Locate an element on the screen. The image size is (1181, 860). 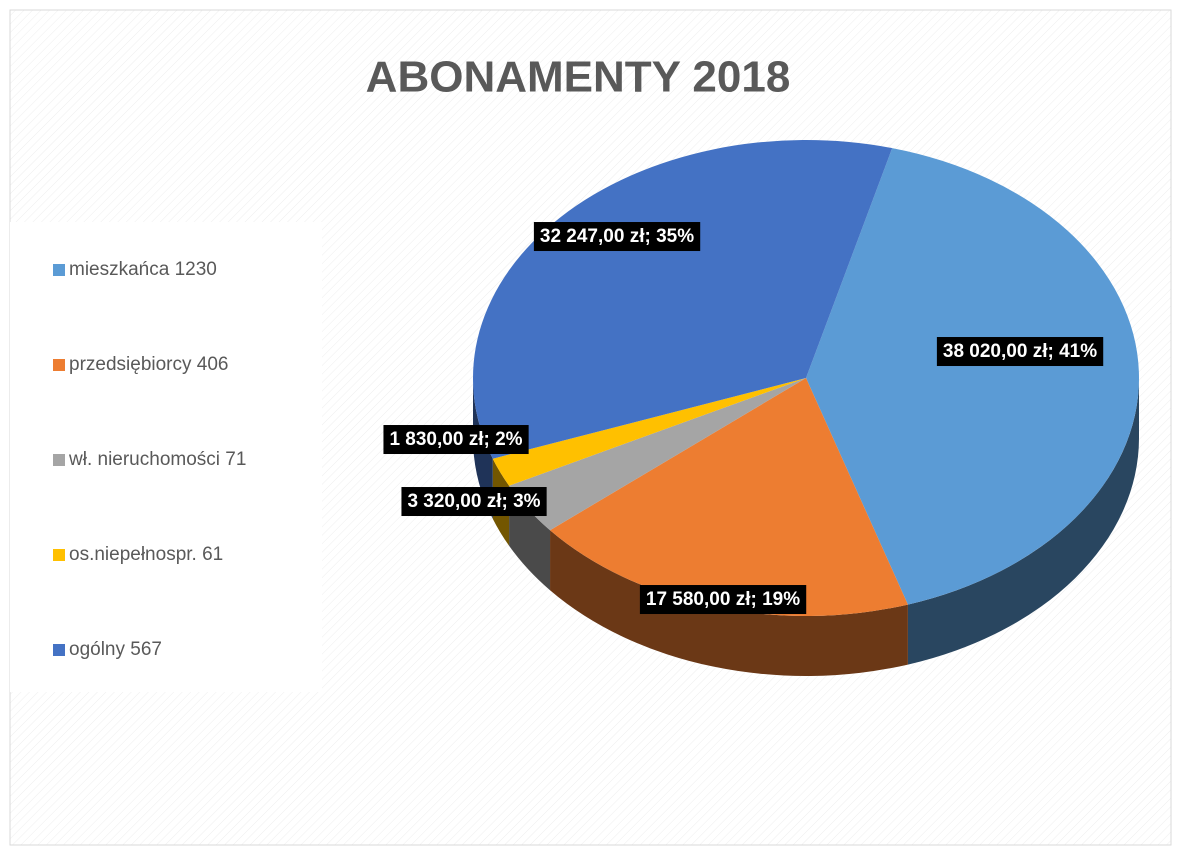
data-label-text: 1 830,00 zł; 2% is located at coordinates (455, 439).